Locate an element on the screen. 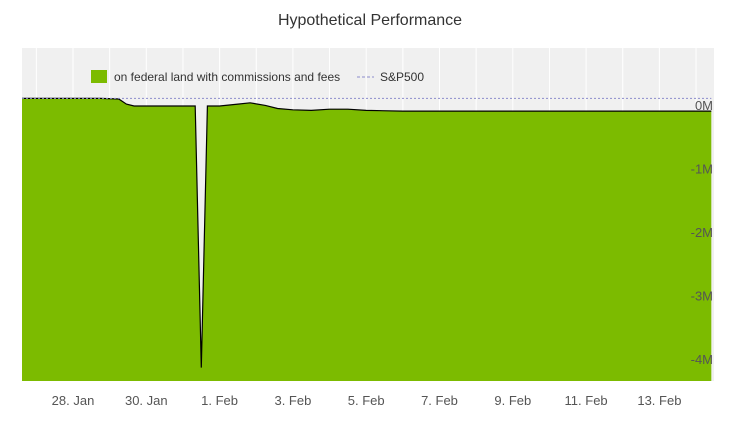 The height and width of the screenshot is (423, 741). x-tick-label: 13. Feb is located at coordinates (659, 400).